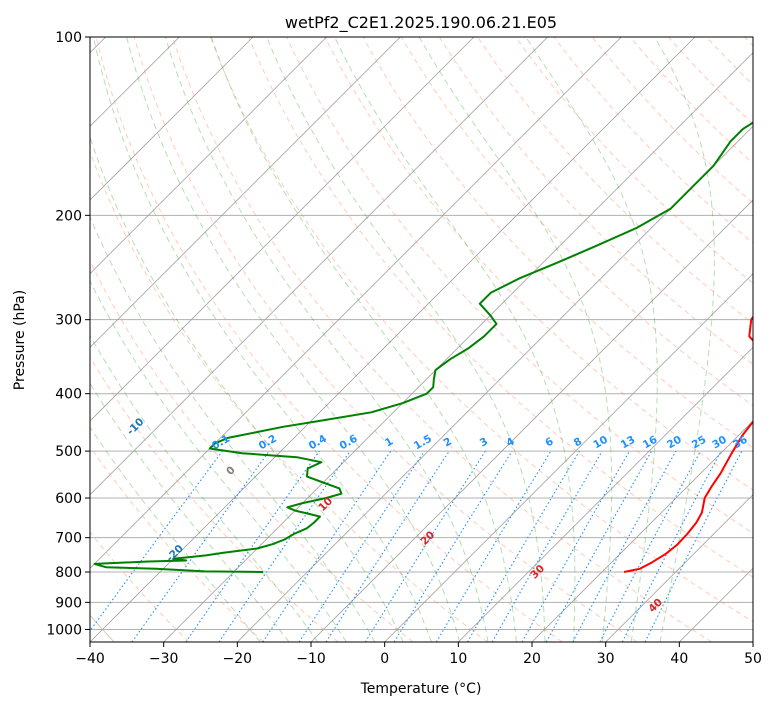 Image resolution: width=775 pixels, height=708 pixels. Describe the element at coordinates (532, 659) in the screenshot. I see `x-tick-label: 20` at that location.